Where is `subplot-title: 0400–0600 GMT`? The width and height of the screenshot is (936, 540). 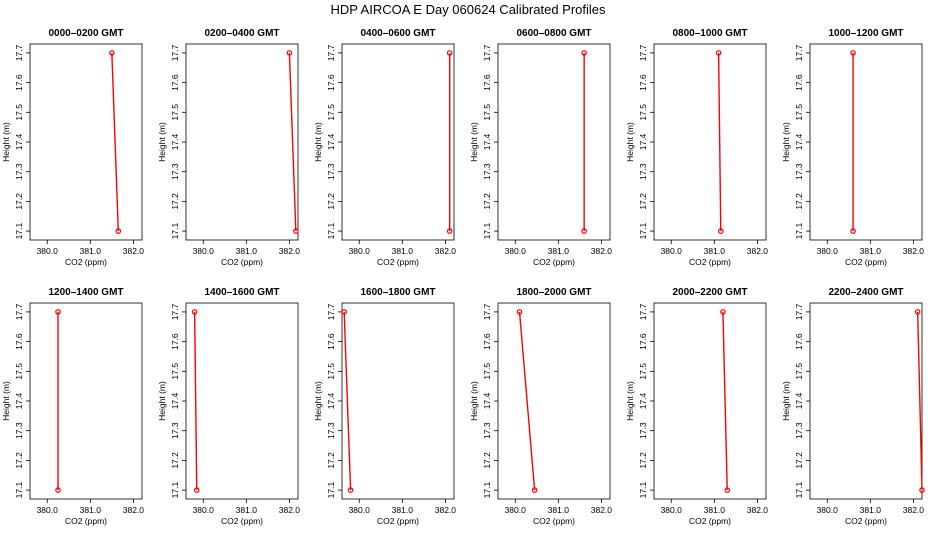 subplot-title: 0400–0600 GMT is located at coordinates (397, 33).